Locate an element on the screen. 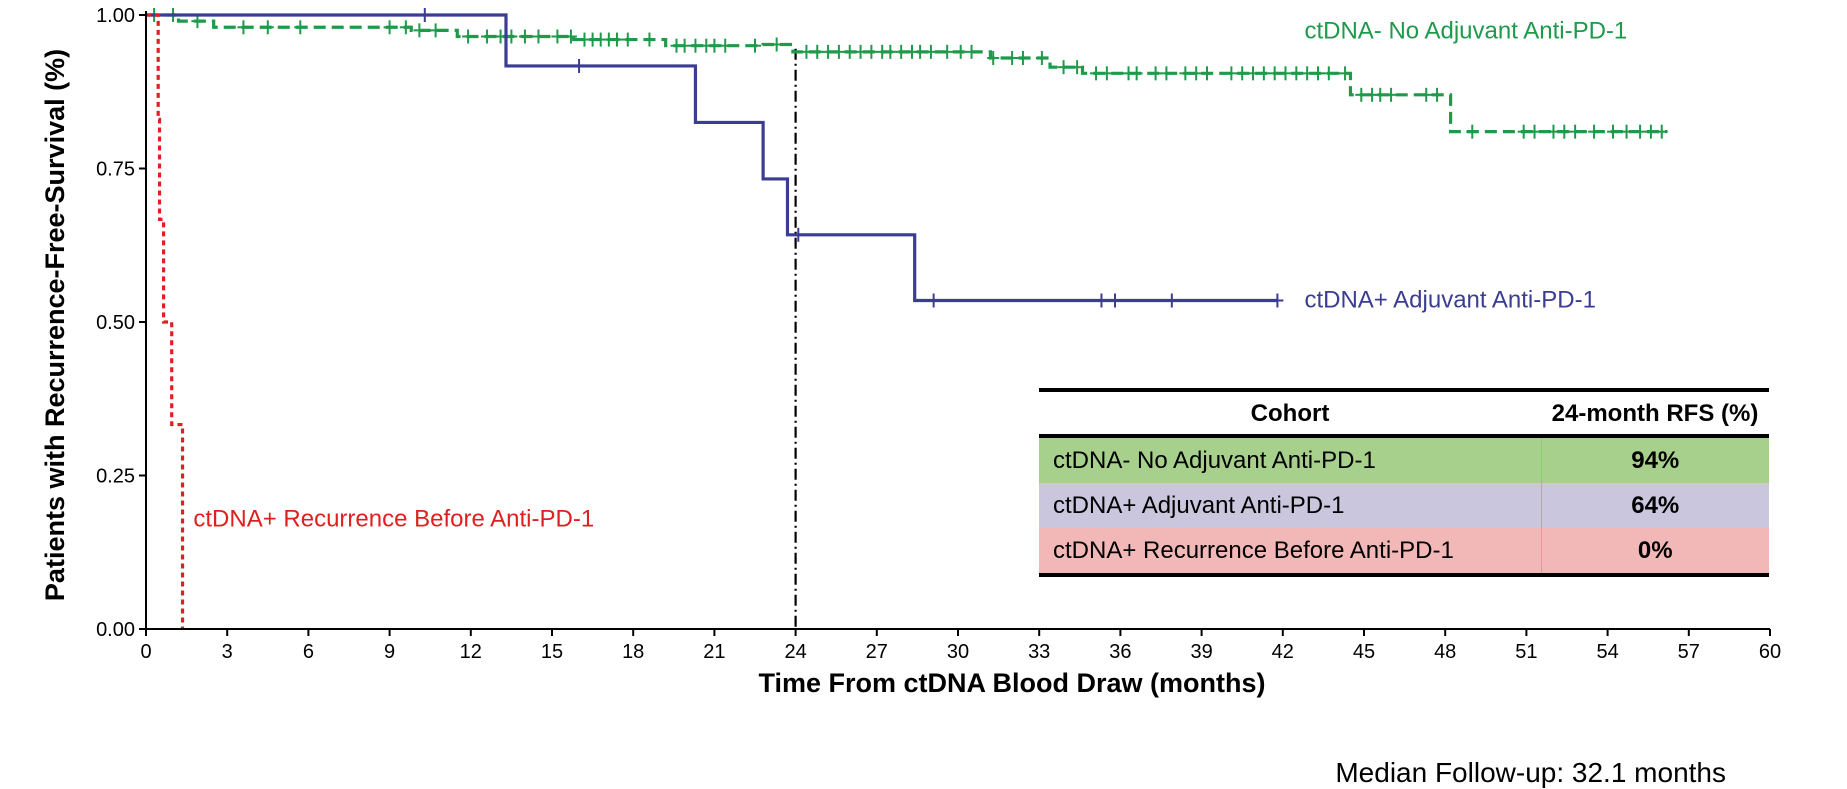 This screenshot has height=789, width=1847. x-tick-label: 15 is located at coordinates (552, 652).